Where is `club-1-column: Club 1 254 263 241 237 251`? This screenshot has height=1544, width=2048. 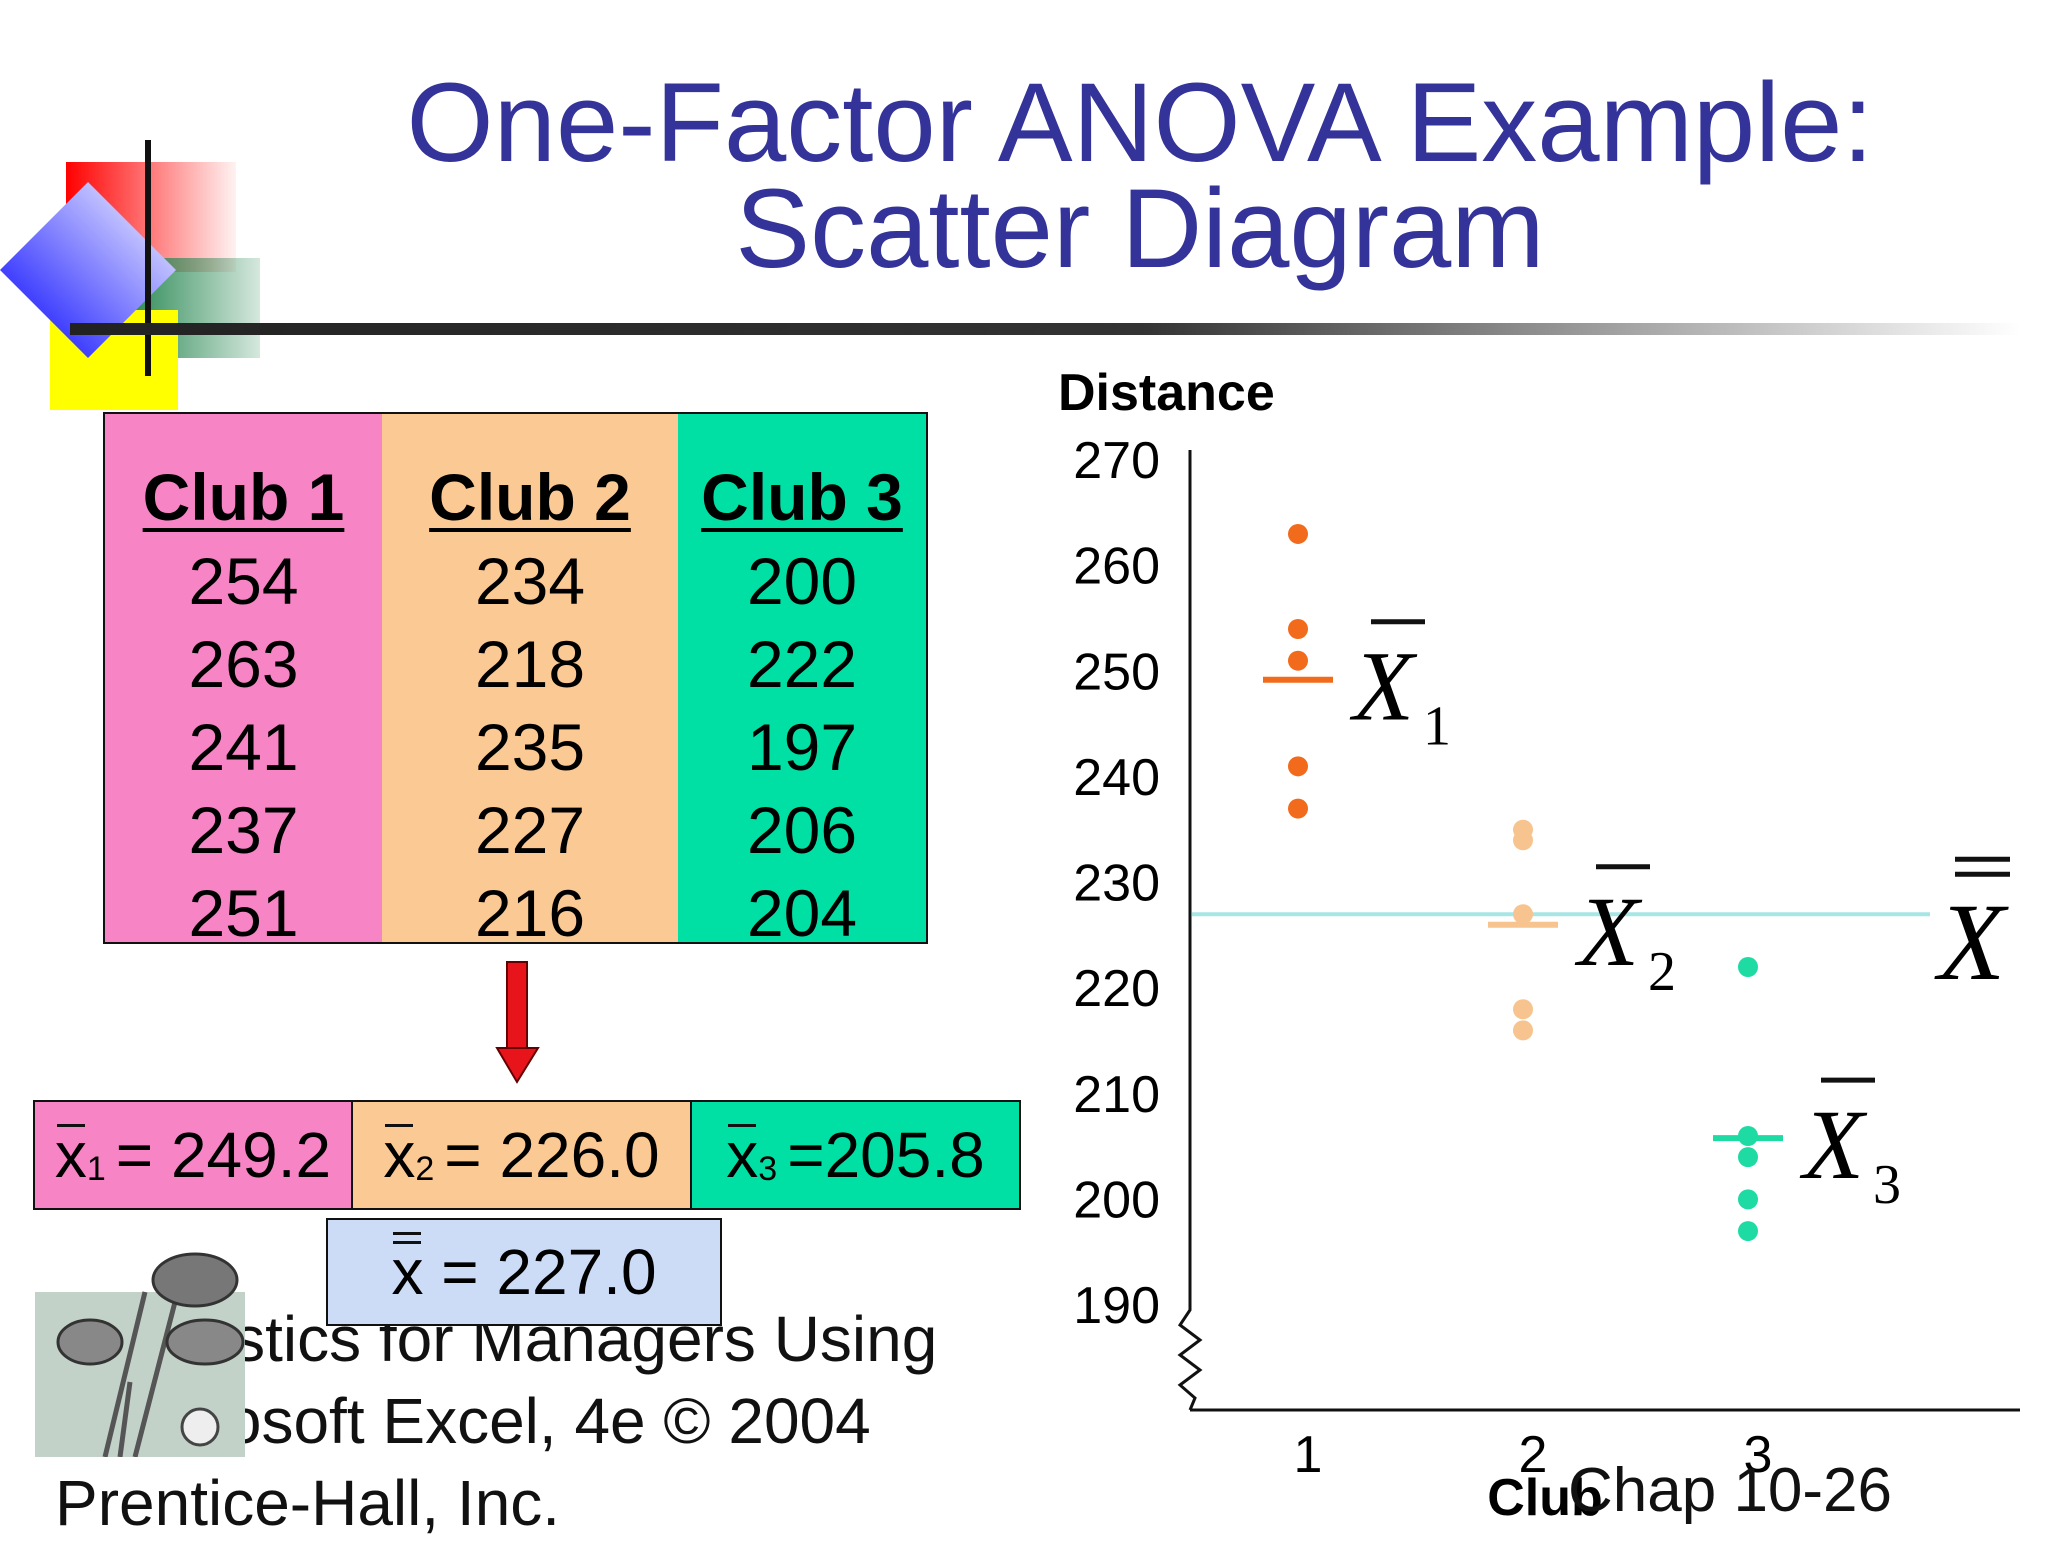 club-1-column: Club 1 254 263 241 237 251 is located at coordinates (243, 682).